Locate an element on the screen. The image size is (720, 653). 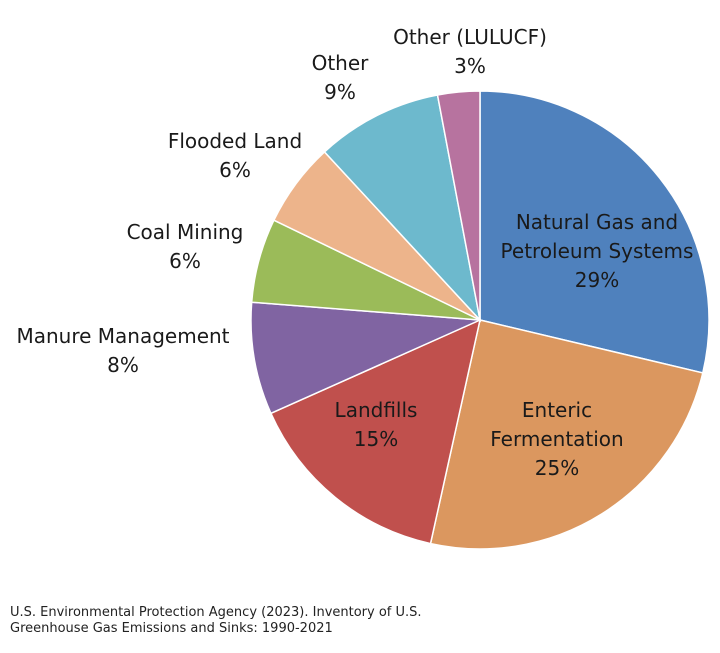
data-label-value: 9% is located at coordinates (340, 92).